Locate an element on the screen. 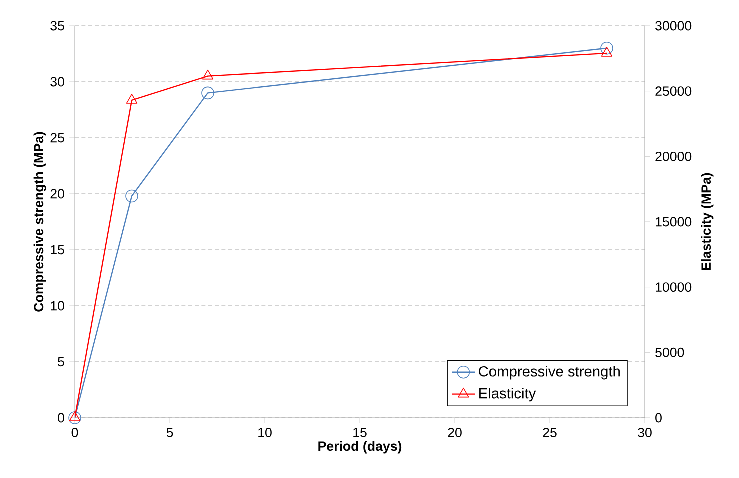 This screenshot has height=478, width=739. y-tick-label: 20 is located at coordinates (57, 194).